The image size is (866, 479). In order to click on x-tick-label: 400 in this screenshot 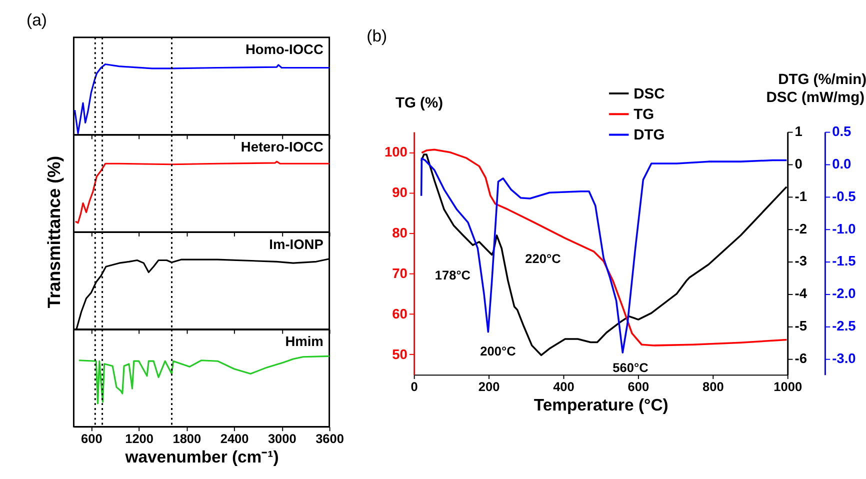, I will do `click(563, 386)`.